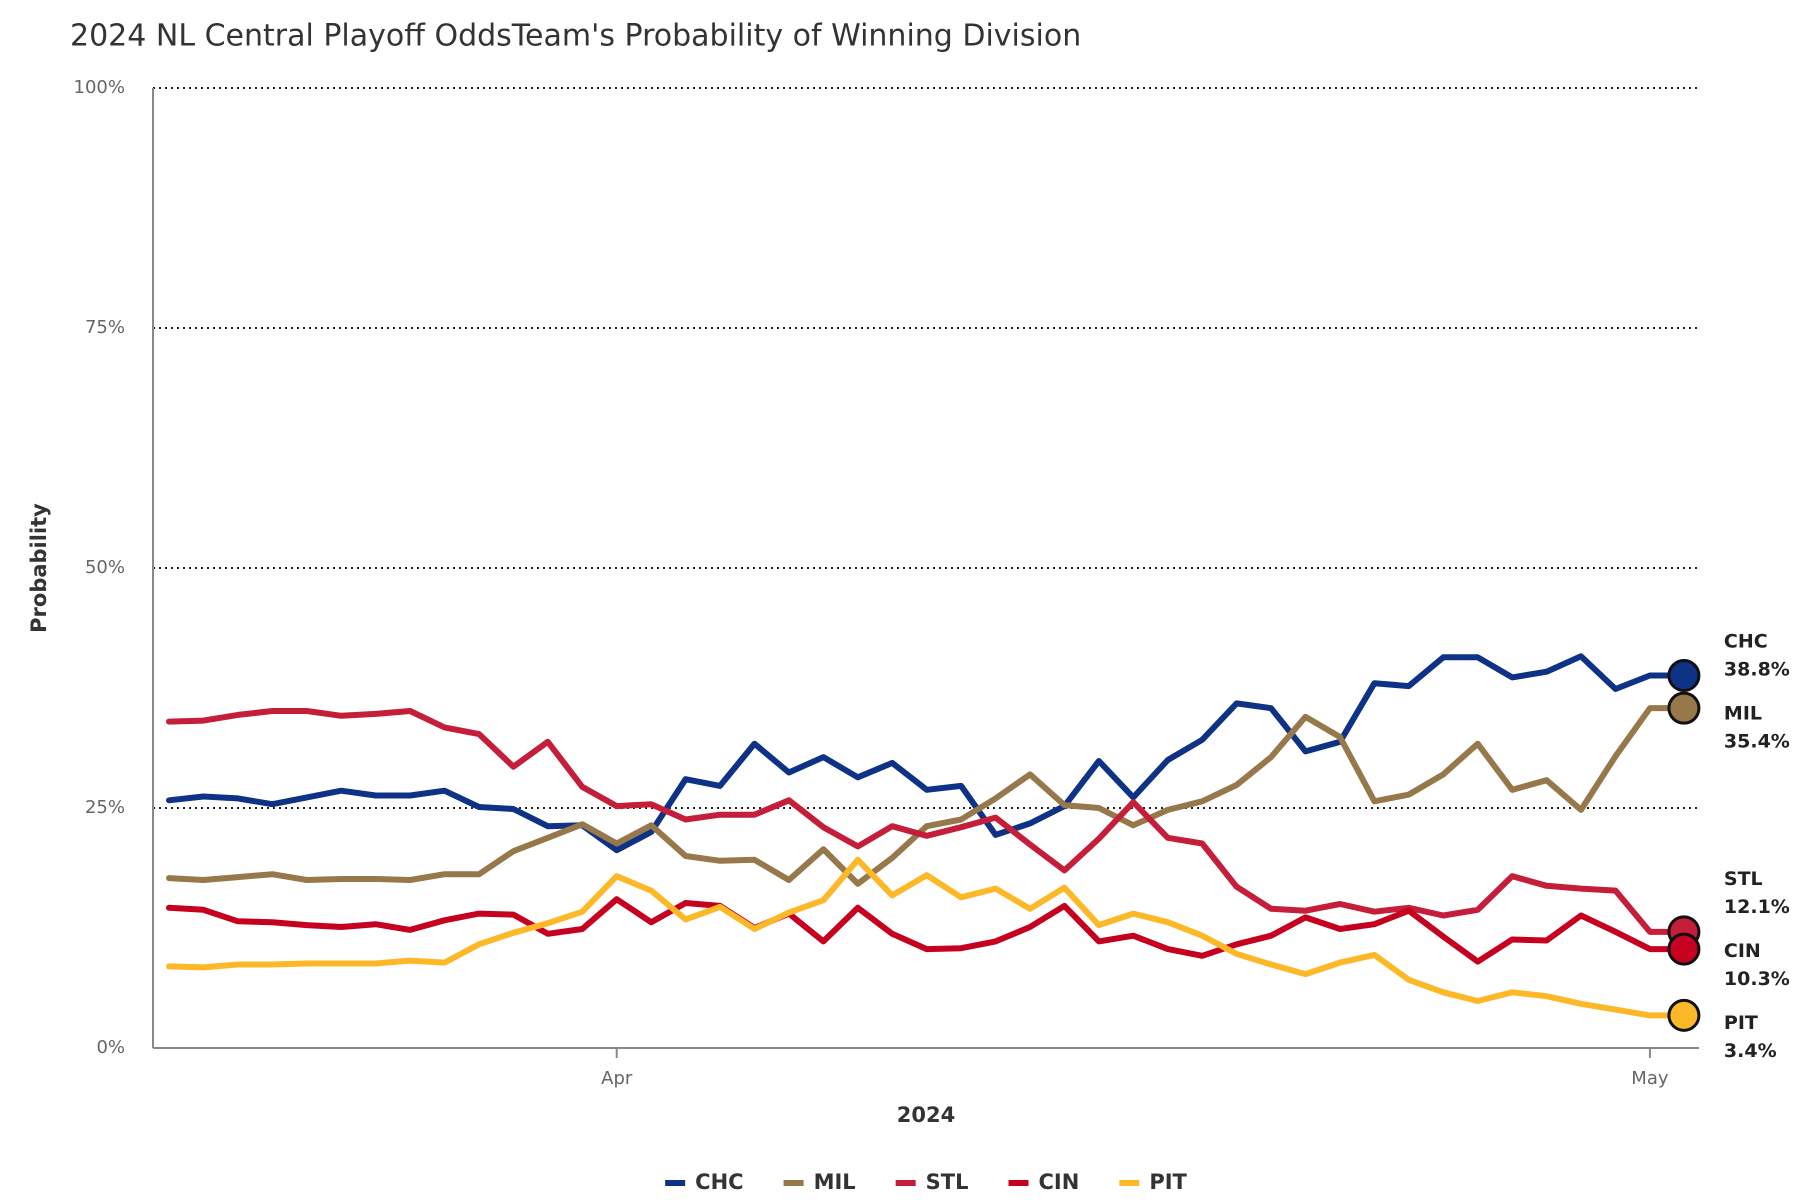 The width and height of the screenshot is (1800, 1200). I want to click on end-label-value: 35.4%, so click(1757, 741).